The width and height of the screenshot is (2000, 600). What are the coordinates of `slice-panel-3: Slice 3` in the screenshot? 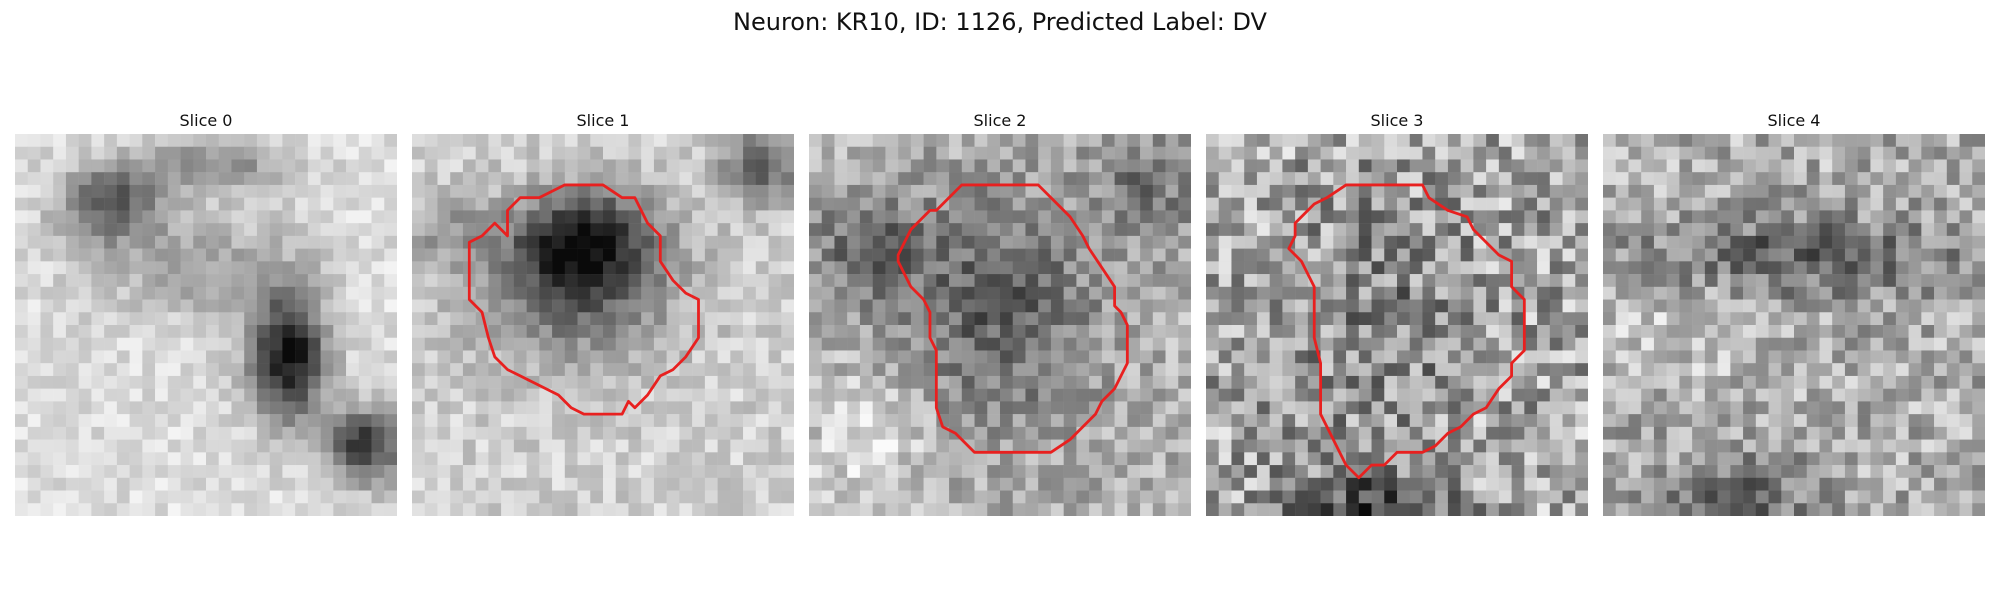 It's located at (1397, 312).